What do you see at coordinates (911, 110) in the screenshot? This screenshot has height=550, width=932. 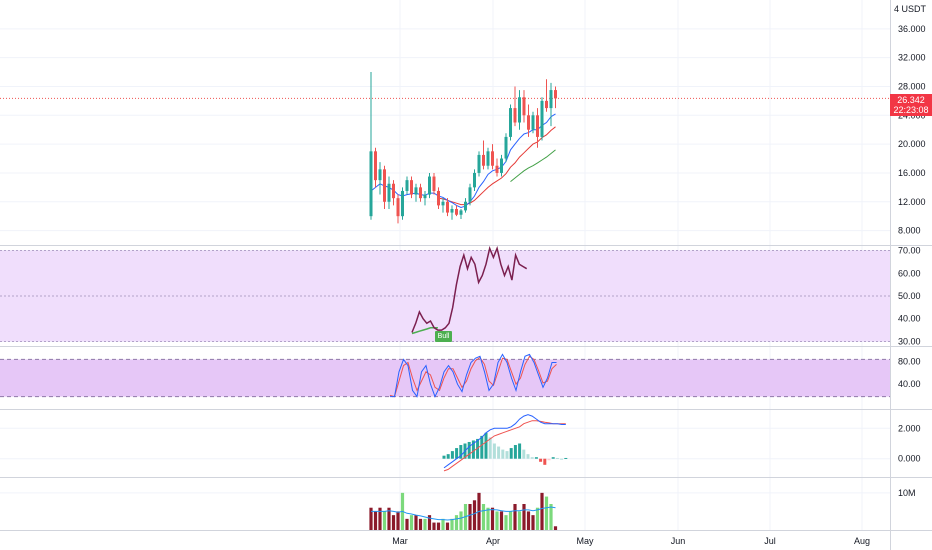 I see `bar-countdown: 22:23:08` at bounding box center [911, 110].